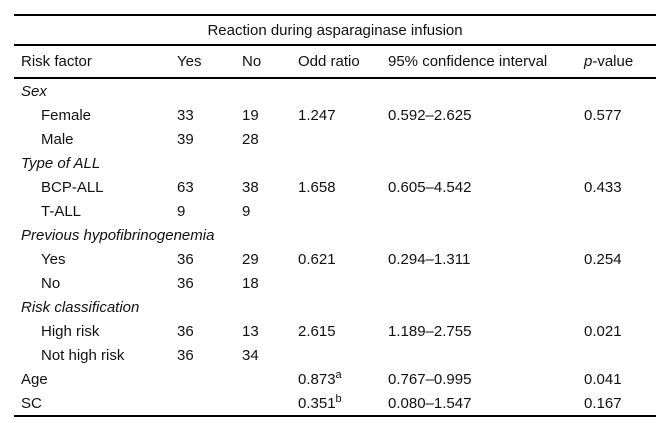 The width and height of the screenshot is (668, 423). I want to click on row-t-all: T-ALL 9 9, so click(335, 211).